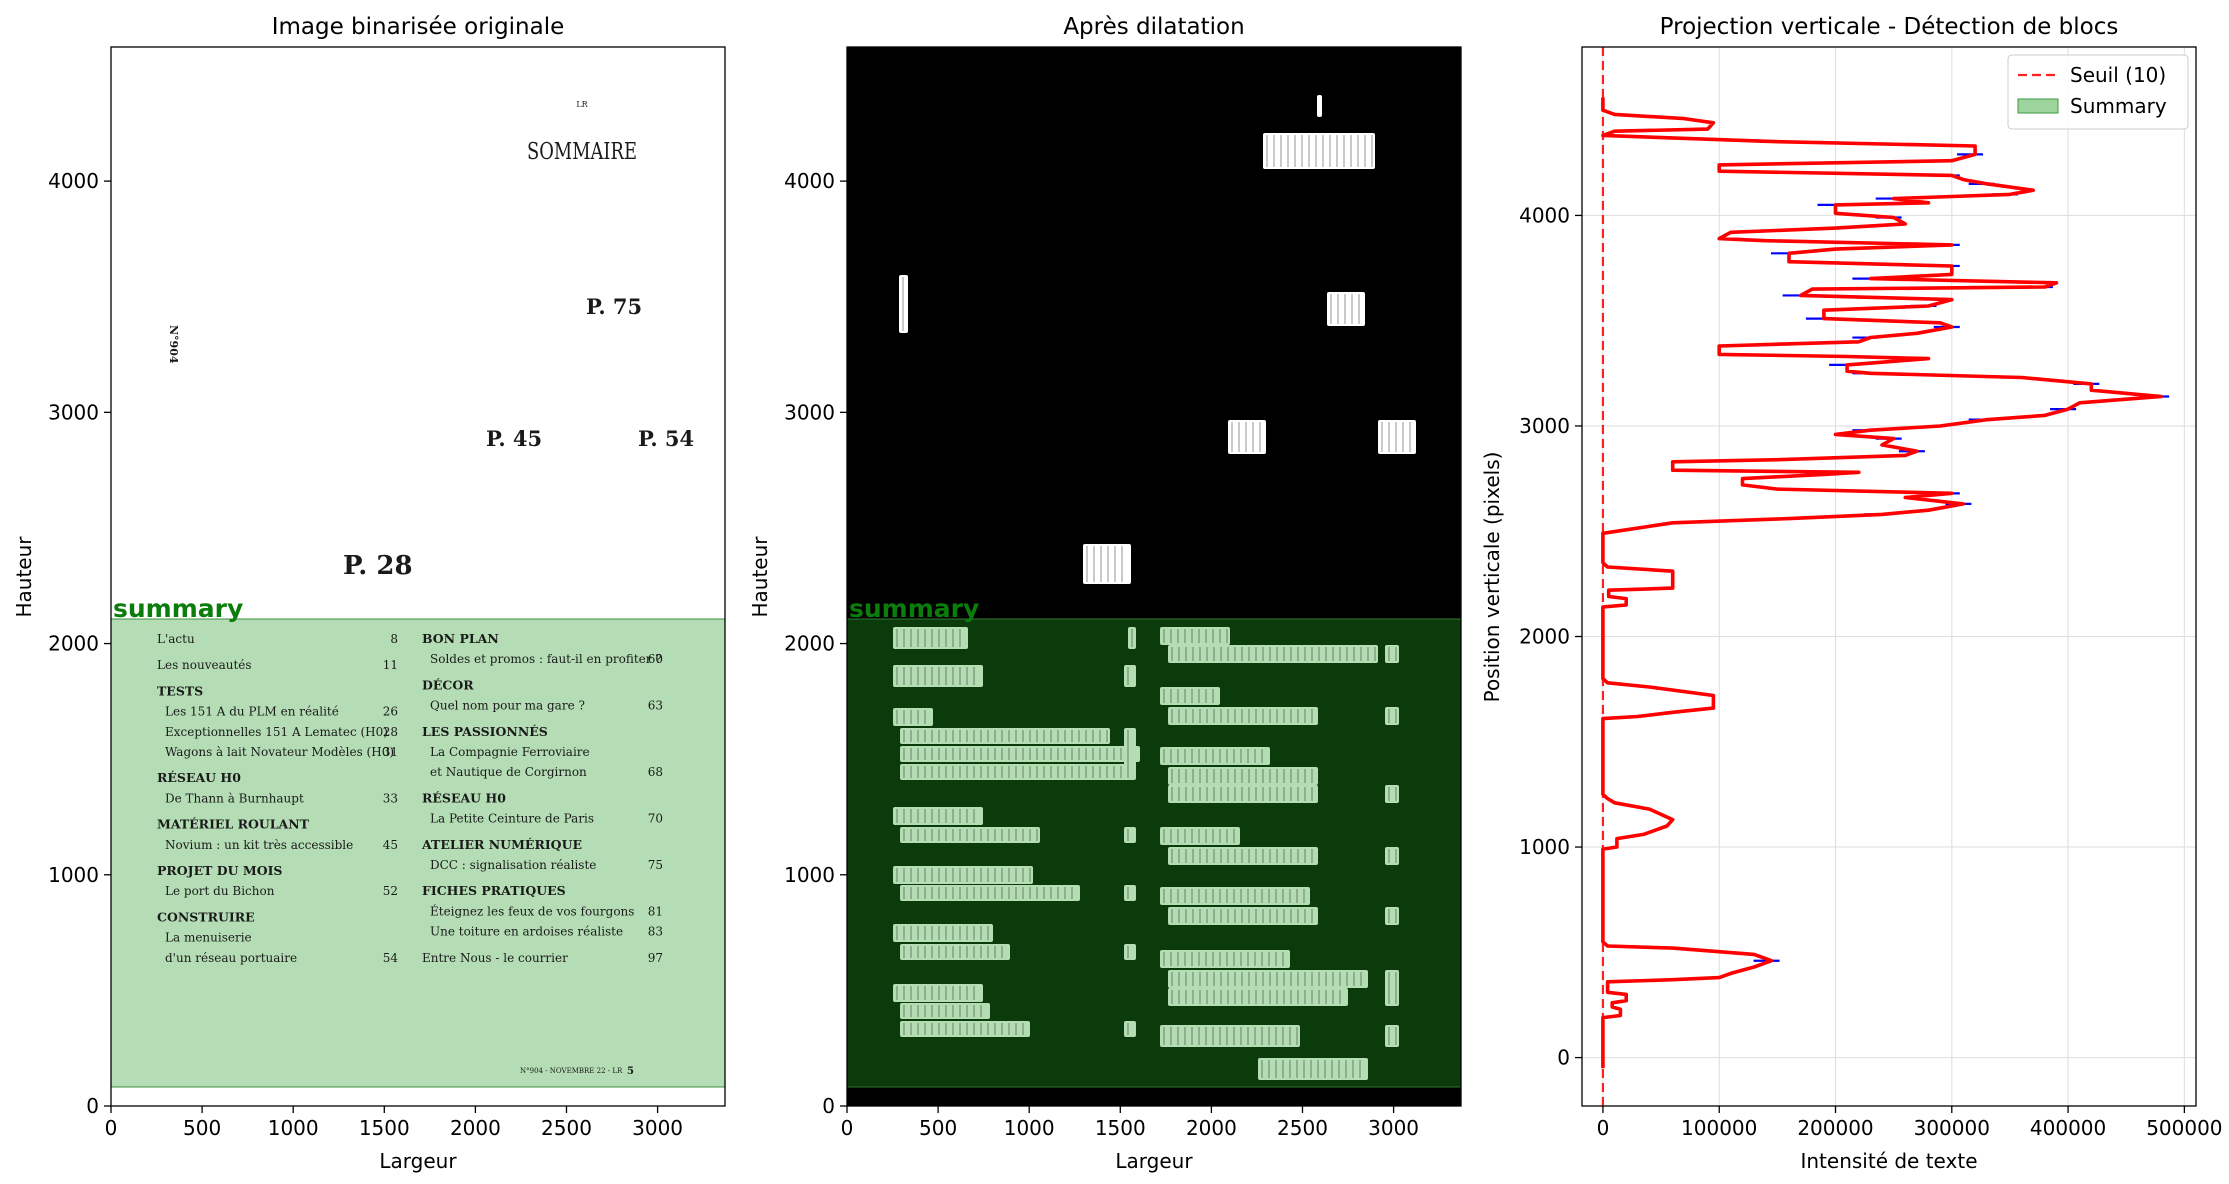 Image resolution: width=2229 pixels, height=1184 pixels. Describe the element at coordinates (655, 819) in the screenshot. I see `toc-entry-page: 70` at that location.